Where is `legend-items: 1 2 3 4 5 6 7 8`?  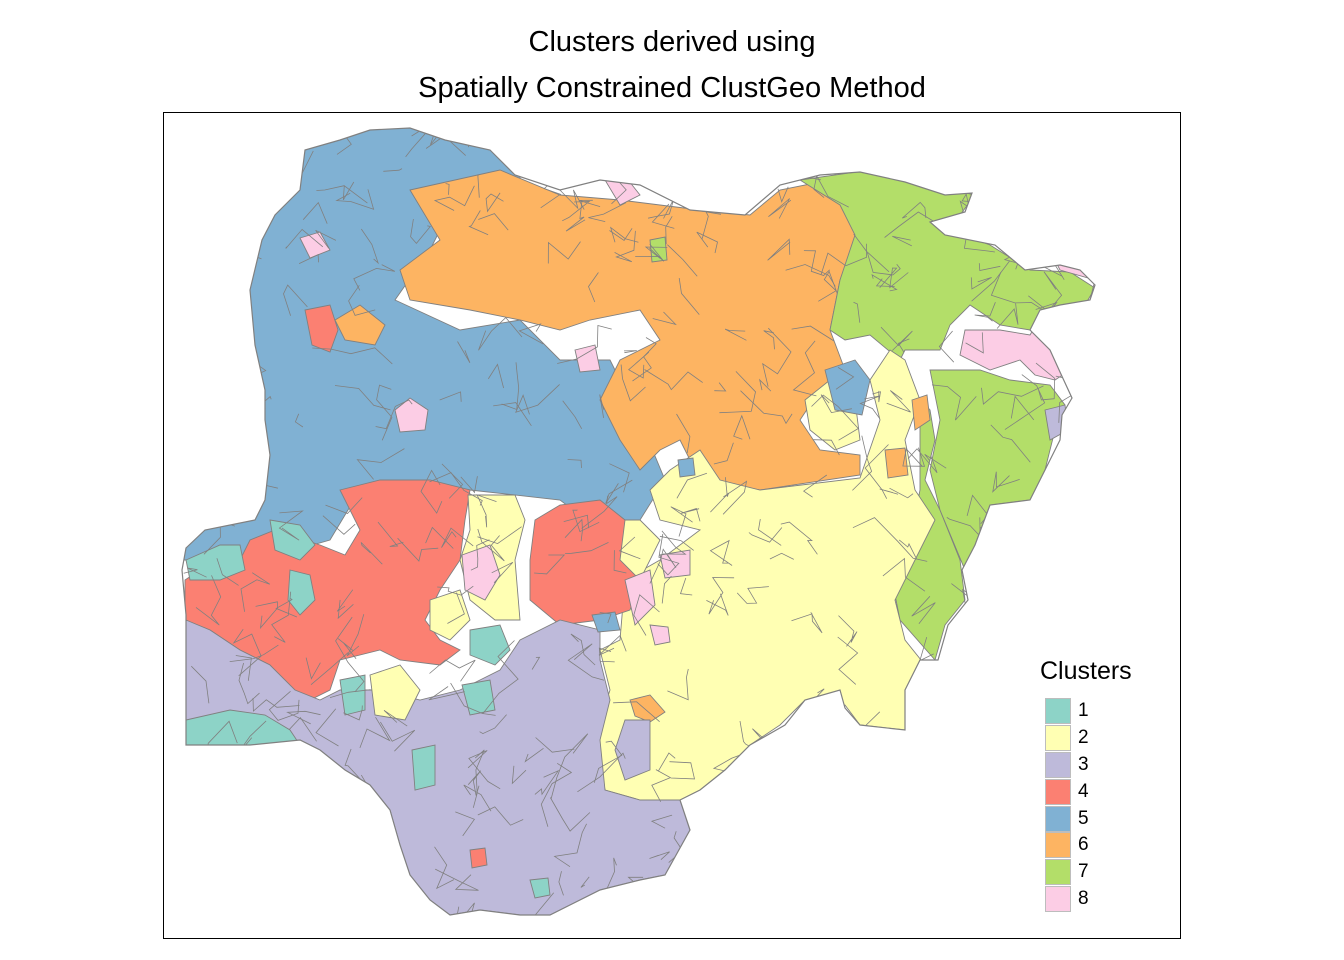 legend-items: 1 2 3 4 5 6 7 8 is located at coordinates (1100, 805).